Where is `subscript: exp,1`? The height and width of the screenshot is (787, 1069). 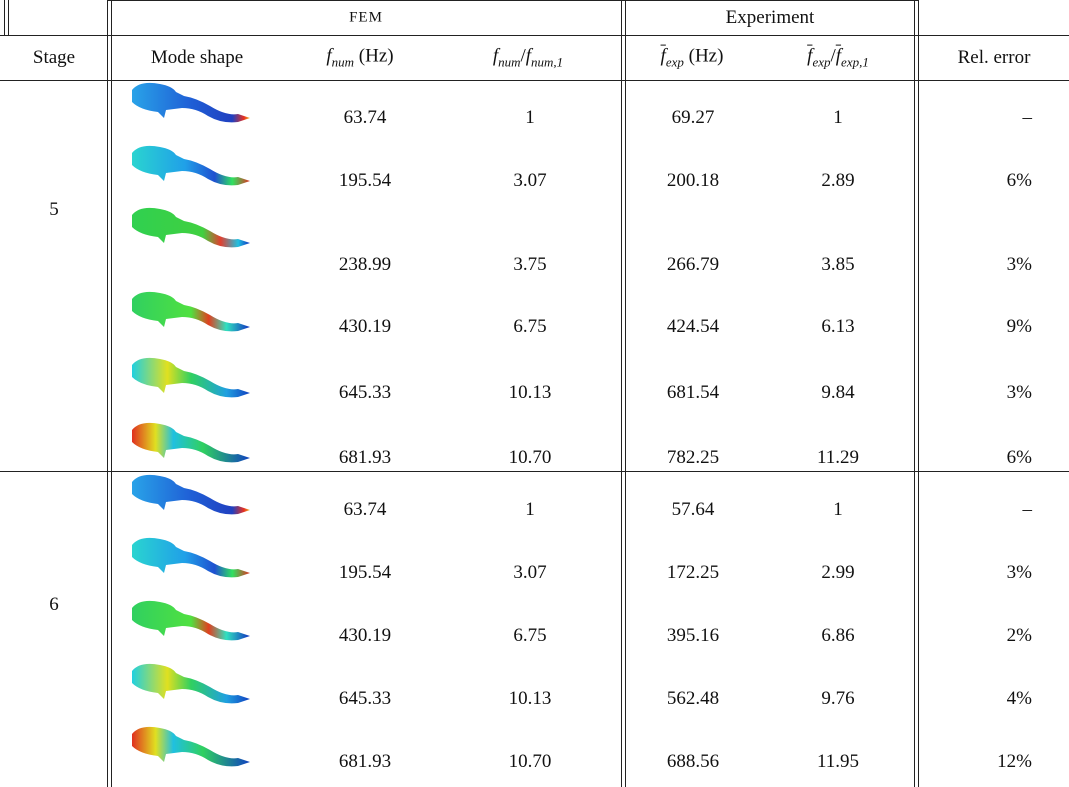
subscript: exp,1 is located at coordinates (855, 62).